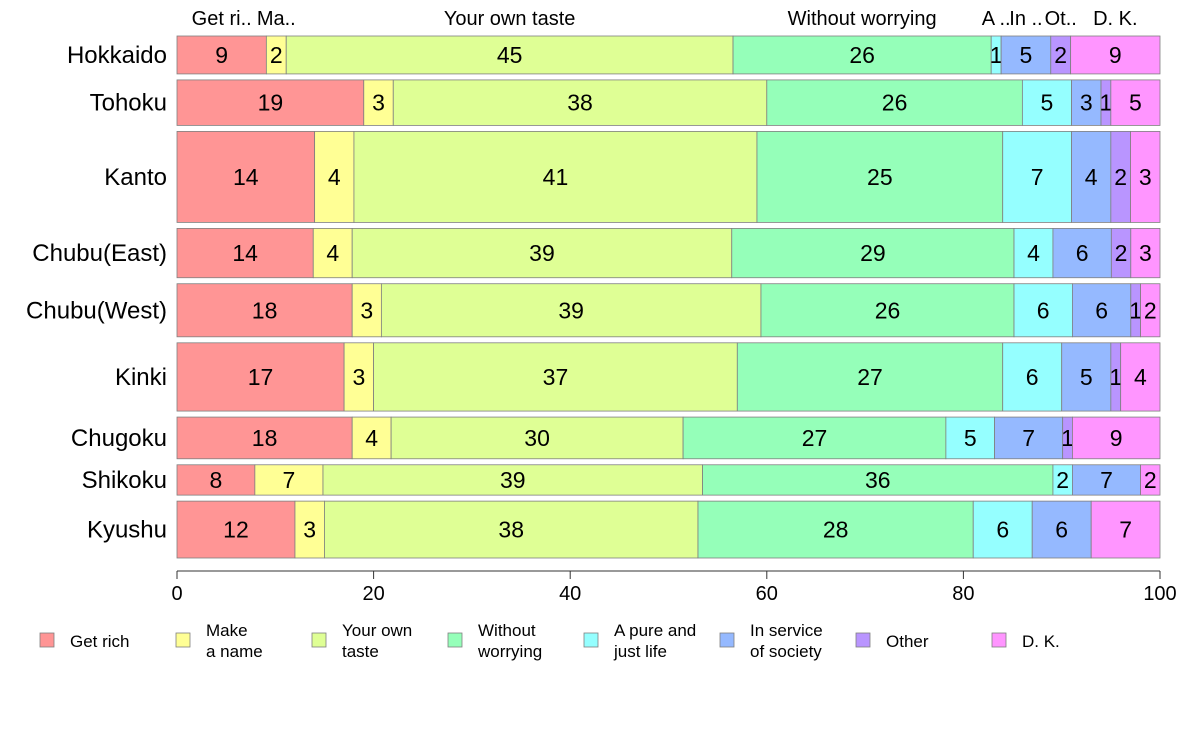 The image size is (1188, 736). I want to click on data-label: 7, so click(1106, 480).